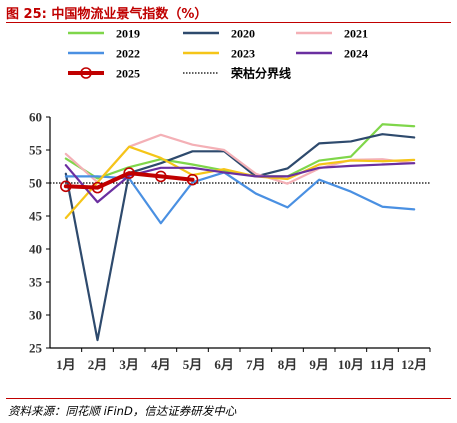 Image resolution: width=457 pixels, height=423 pixels. Describe the element at coordinates (356, 34) in the screenshot. I see `legend-label-2021: 2021` at that location.